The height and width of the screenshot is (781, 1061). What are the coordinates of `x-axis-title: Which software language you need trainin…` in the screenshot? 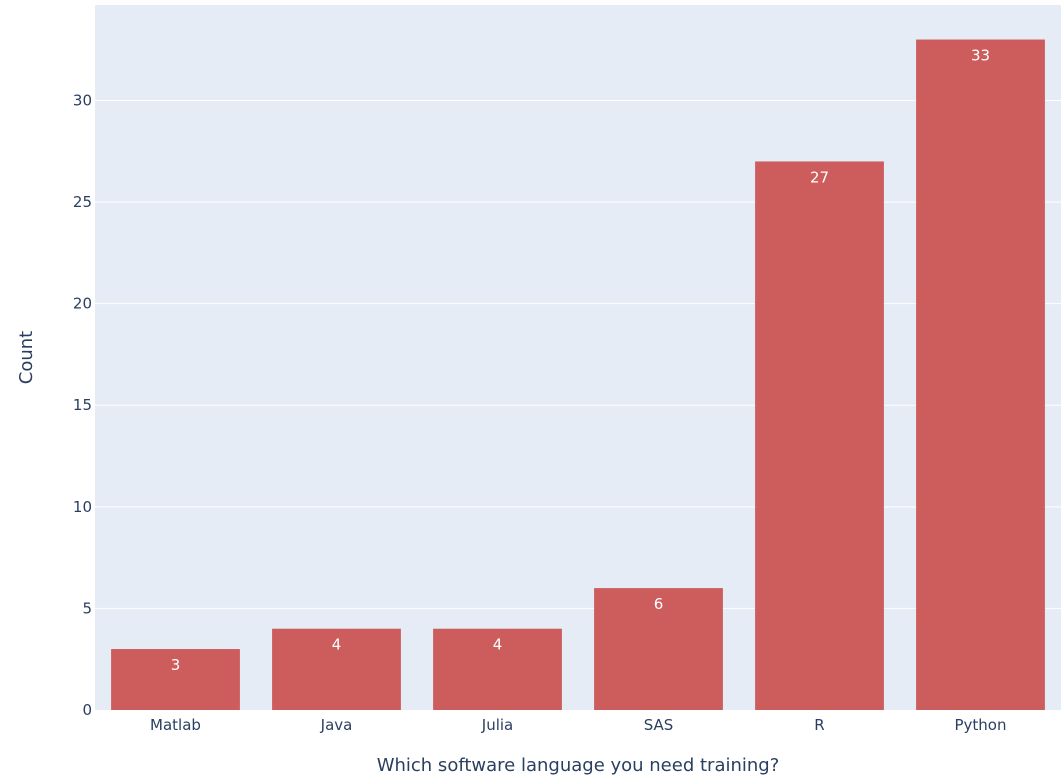 It's located at (578, 765).